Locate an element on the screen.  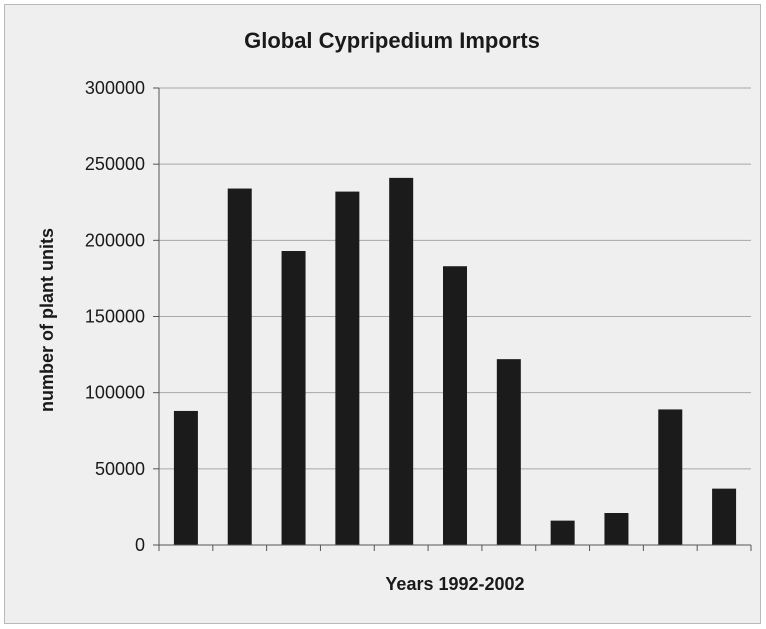
y-tick-label: 0 is located at coordinates (140, 545).